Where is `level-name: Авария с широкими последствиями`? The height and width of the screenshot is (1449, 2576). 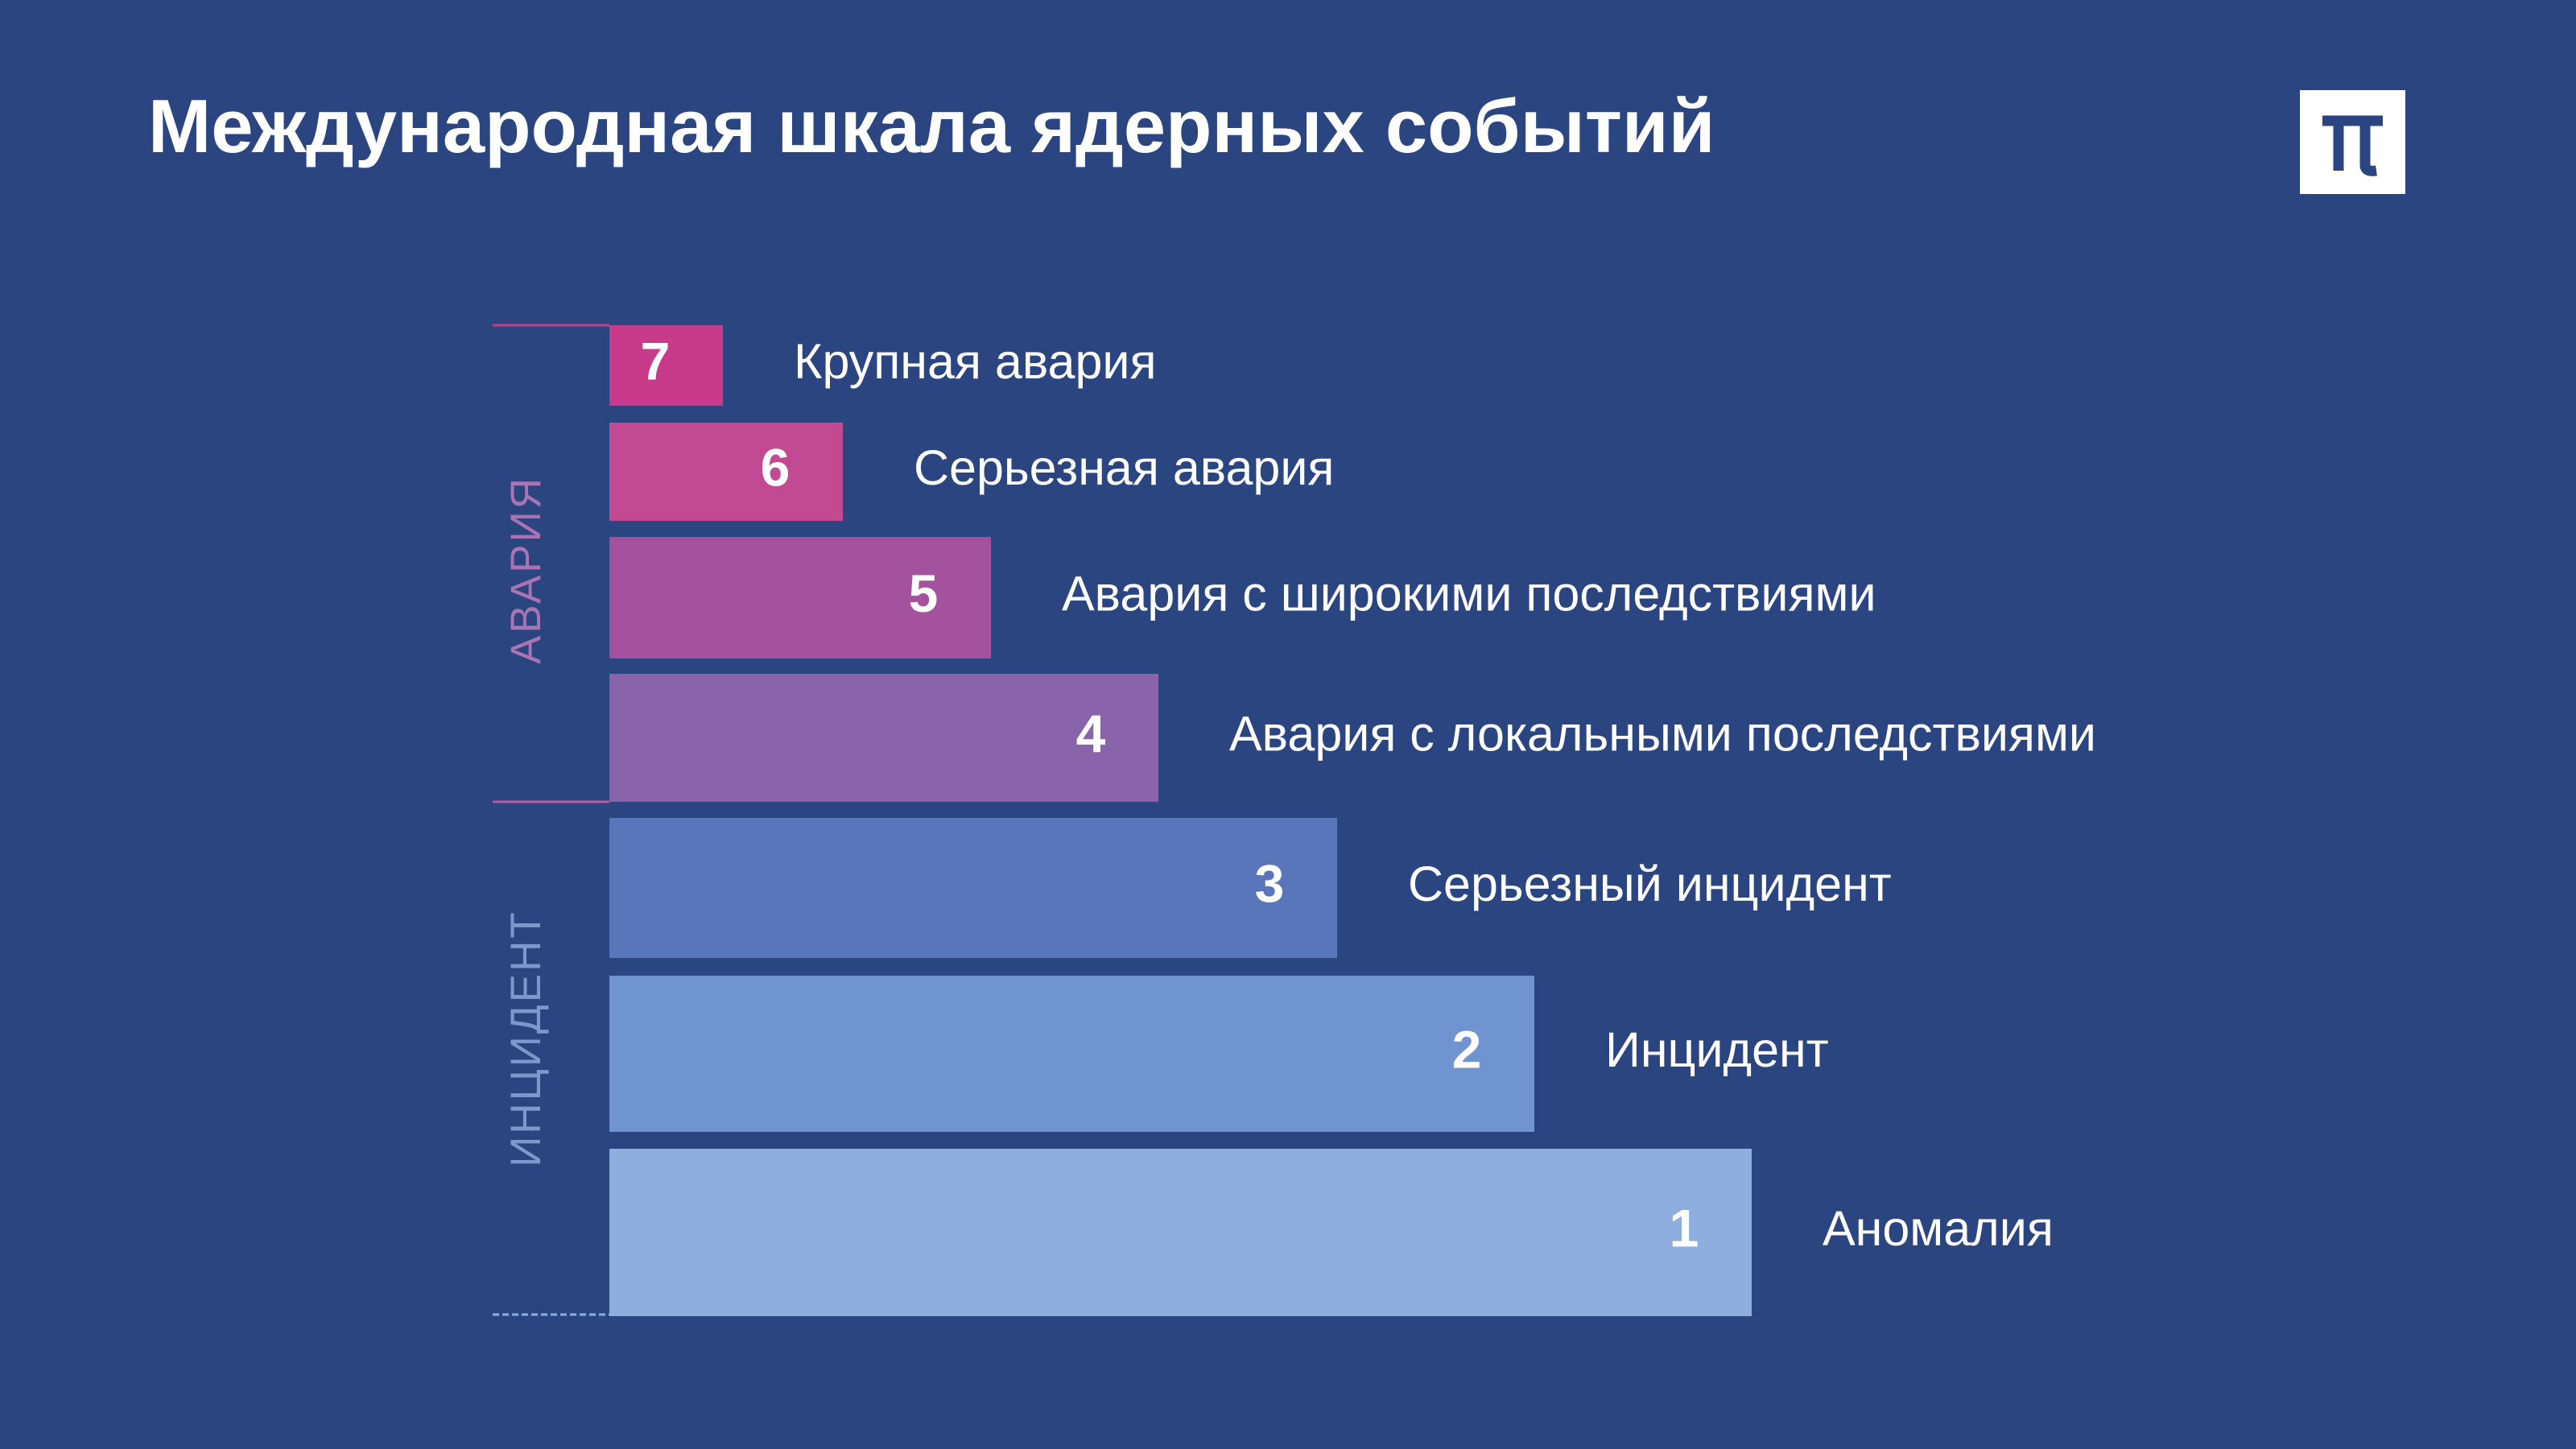 level-name: Авария с широкими последствиями is located at coordinates (1469, 594).